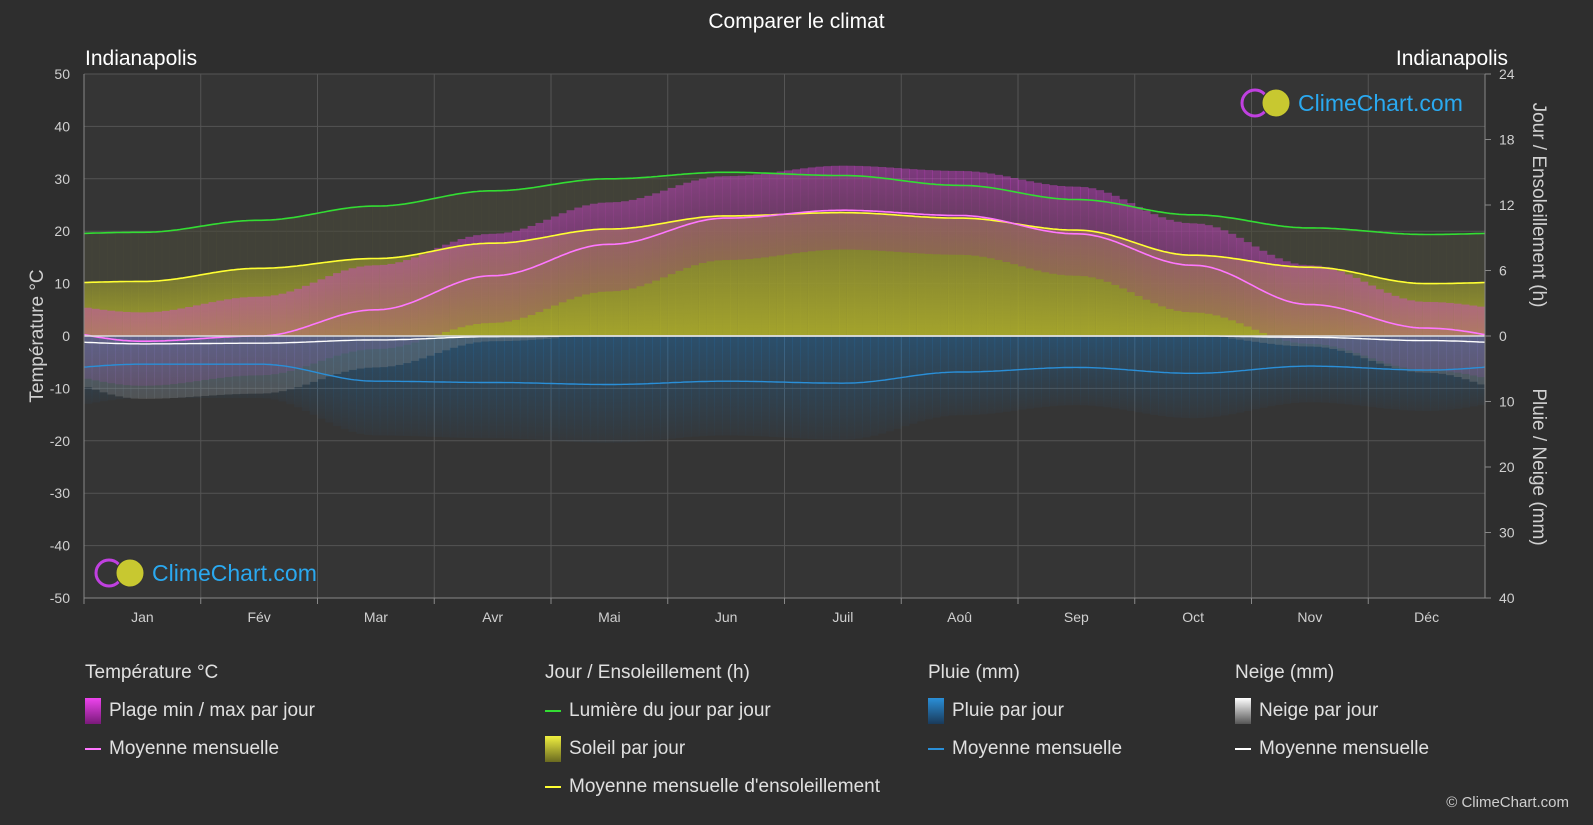  What do you see at coordinates (60, 493) in the screenshot?
I see `y-left-tick-label: -30` at bounding box center [60, 493].